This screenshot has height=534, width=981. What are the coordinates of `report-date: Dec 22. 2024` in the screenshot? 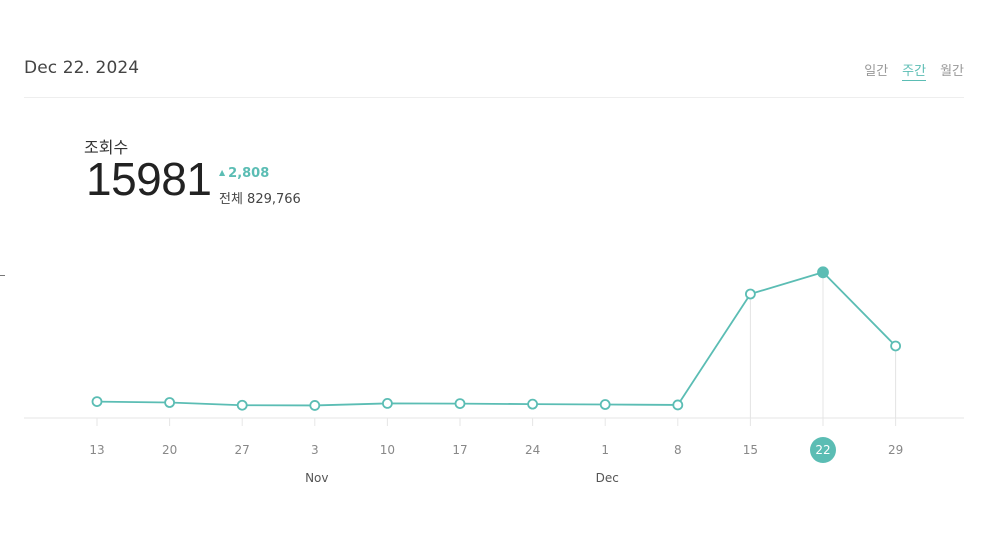 It's located at (82, 68).